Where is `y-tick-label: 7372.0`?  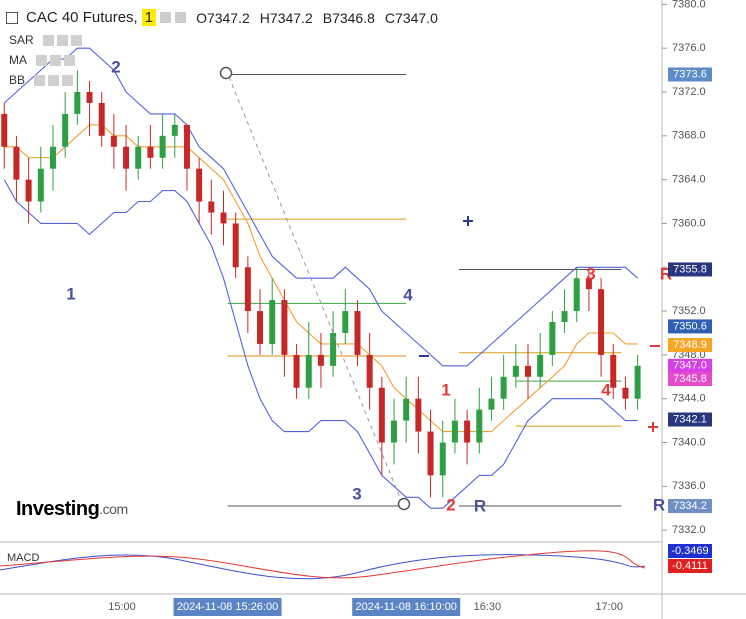 y-tick-label: 7372.0 is located at coordinates (689, 92).